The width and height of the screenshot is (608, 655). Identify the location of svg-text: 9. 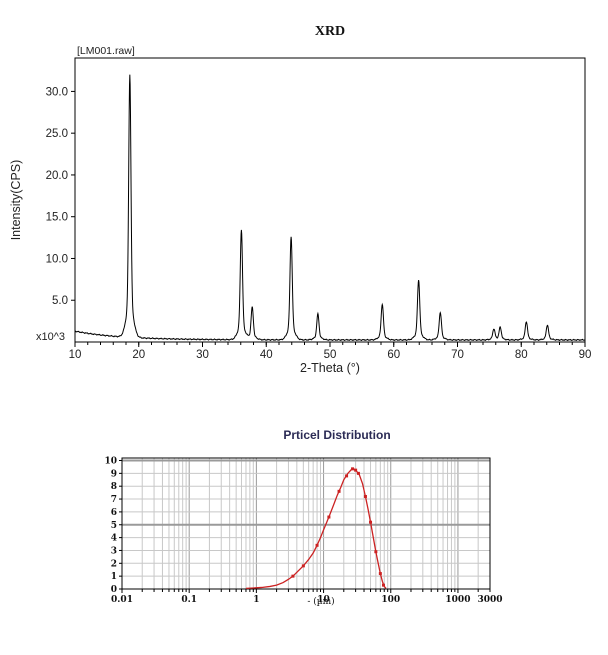
(114, 474).